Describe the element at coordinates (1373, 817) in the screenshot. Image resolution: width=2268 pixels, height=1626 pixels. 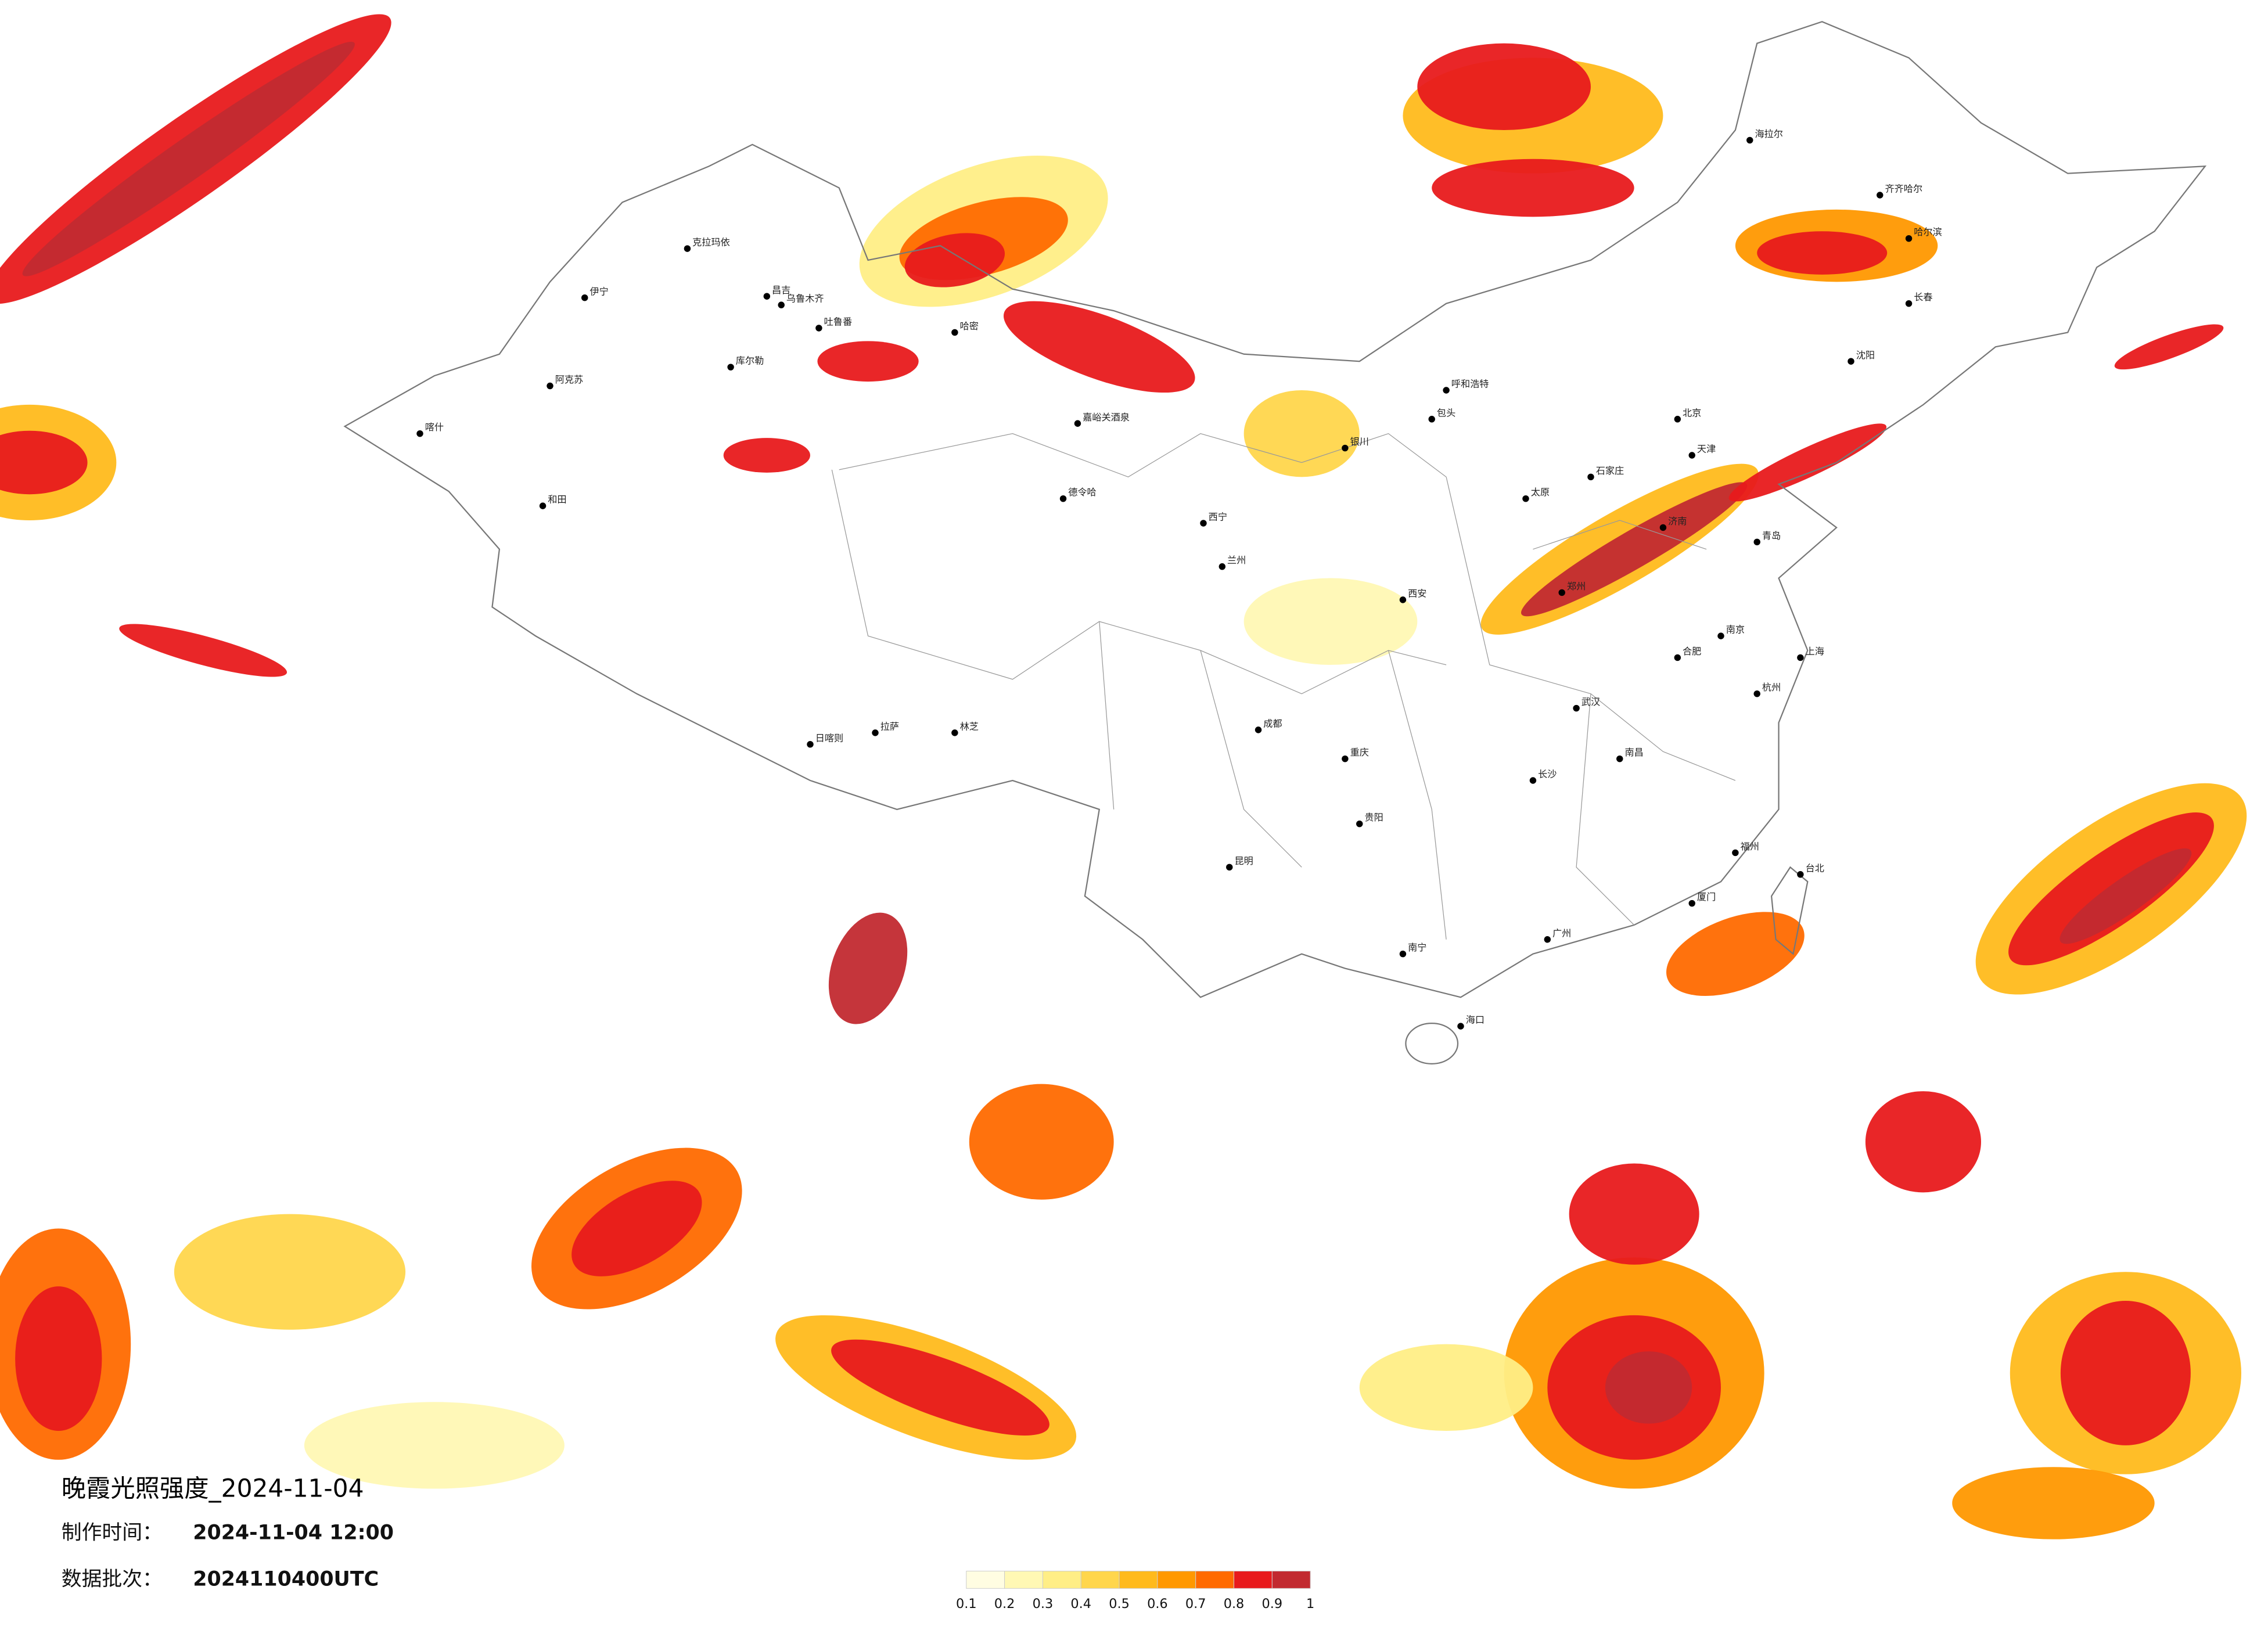
I see `city-label: 贵阳` at that location.